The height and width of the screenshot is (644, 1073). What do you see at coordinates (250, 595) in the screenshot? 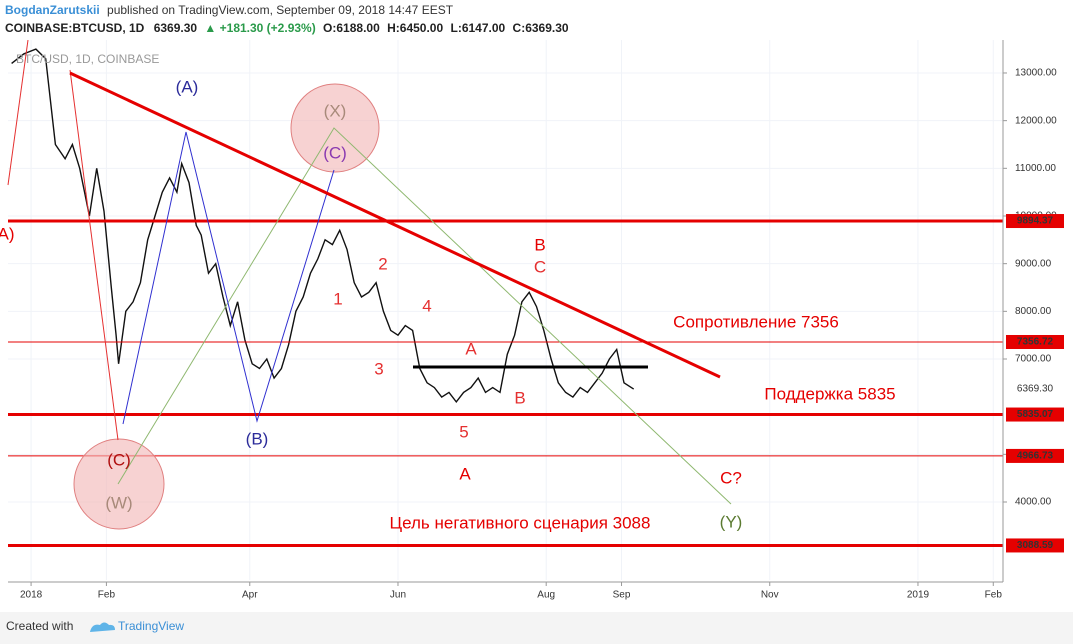
I see `x-tick-label: Apr` at bounding box center [250, 595].